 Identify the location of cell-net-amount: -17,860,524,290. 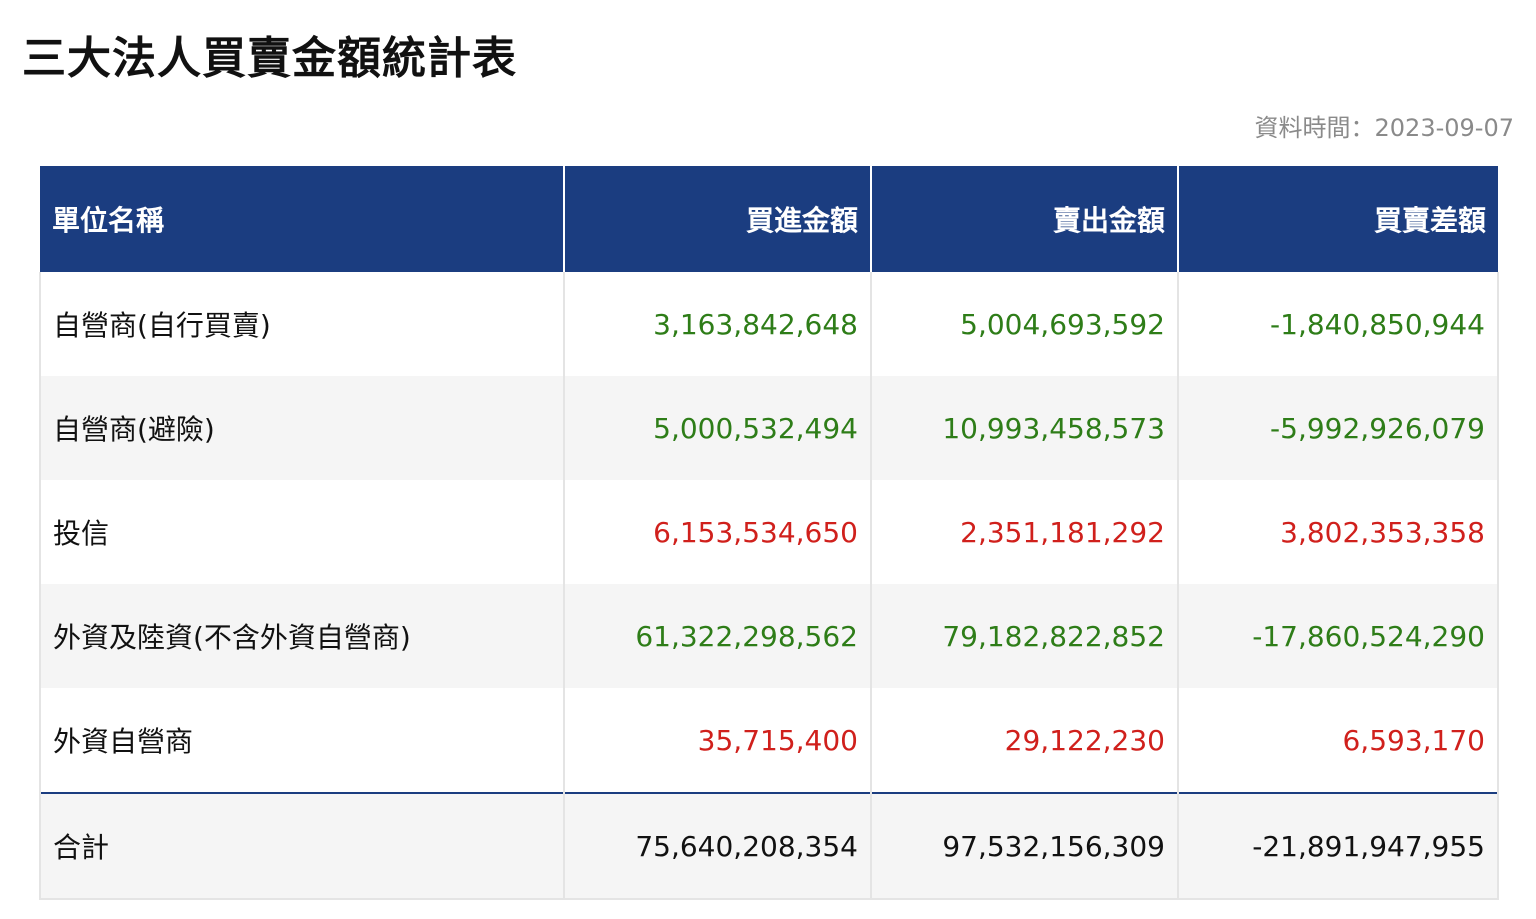
(1338, 636).